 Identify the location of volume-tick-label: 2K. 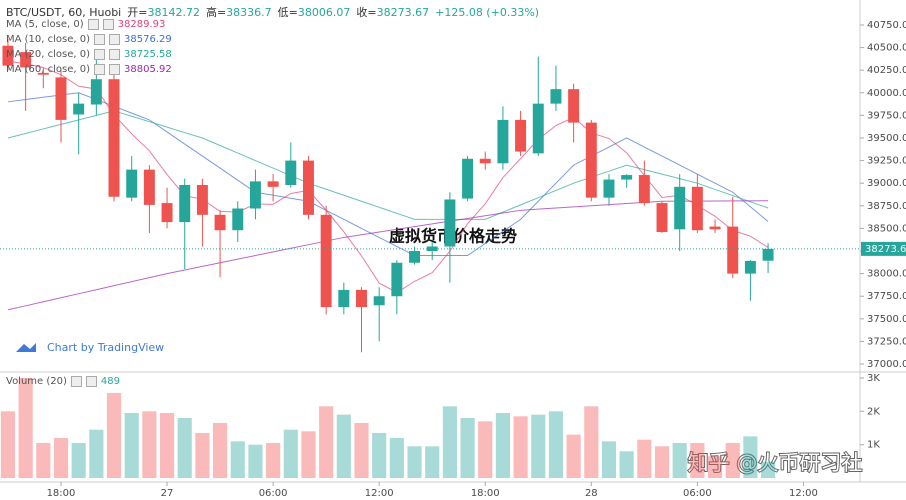
(873, 411).